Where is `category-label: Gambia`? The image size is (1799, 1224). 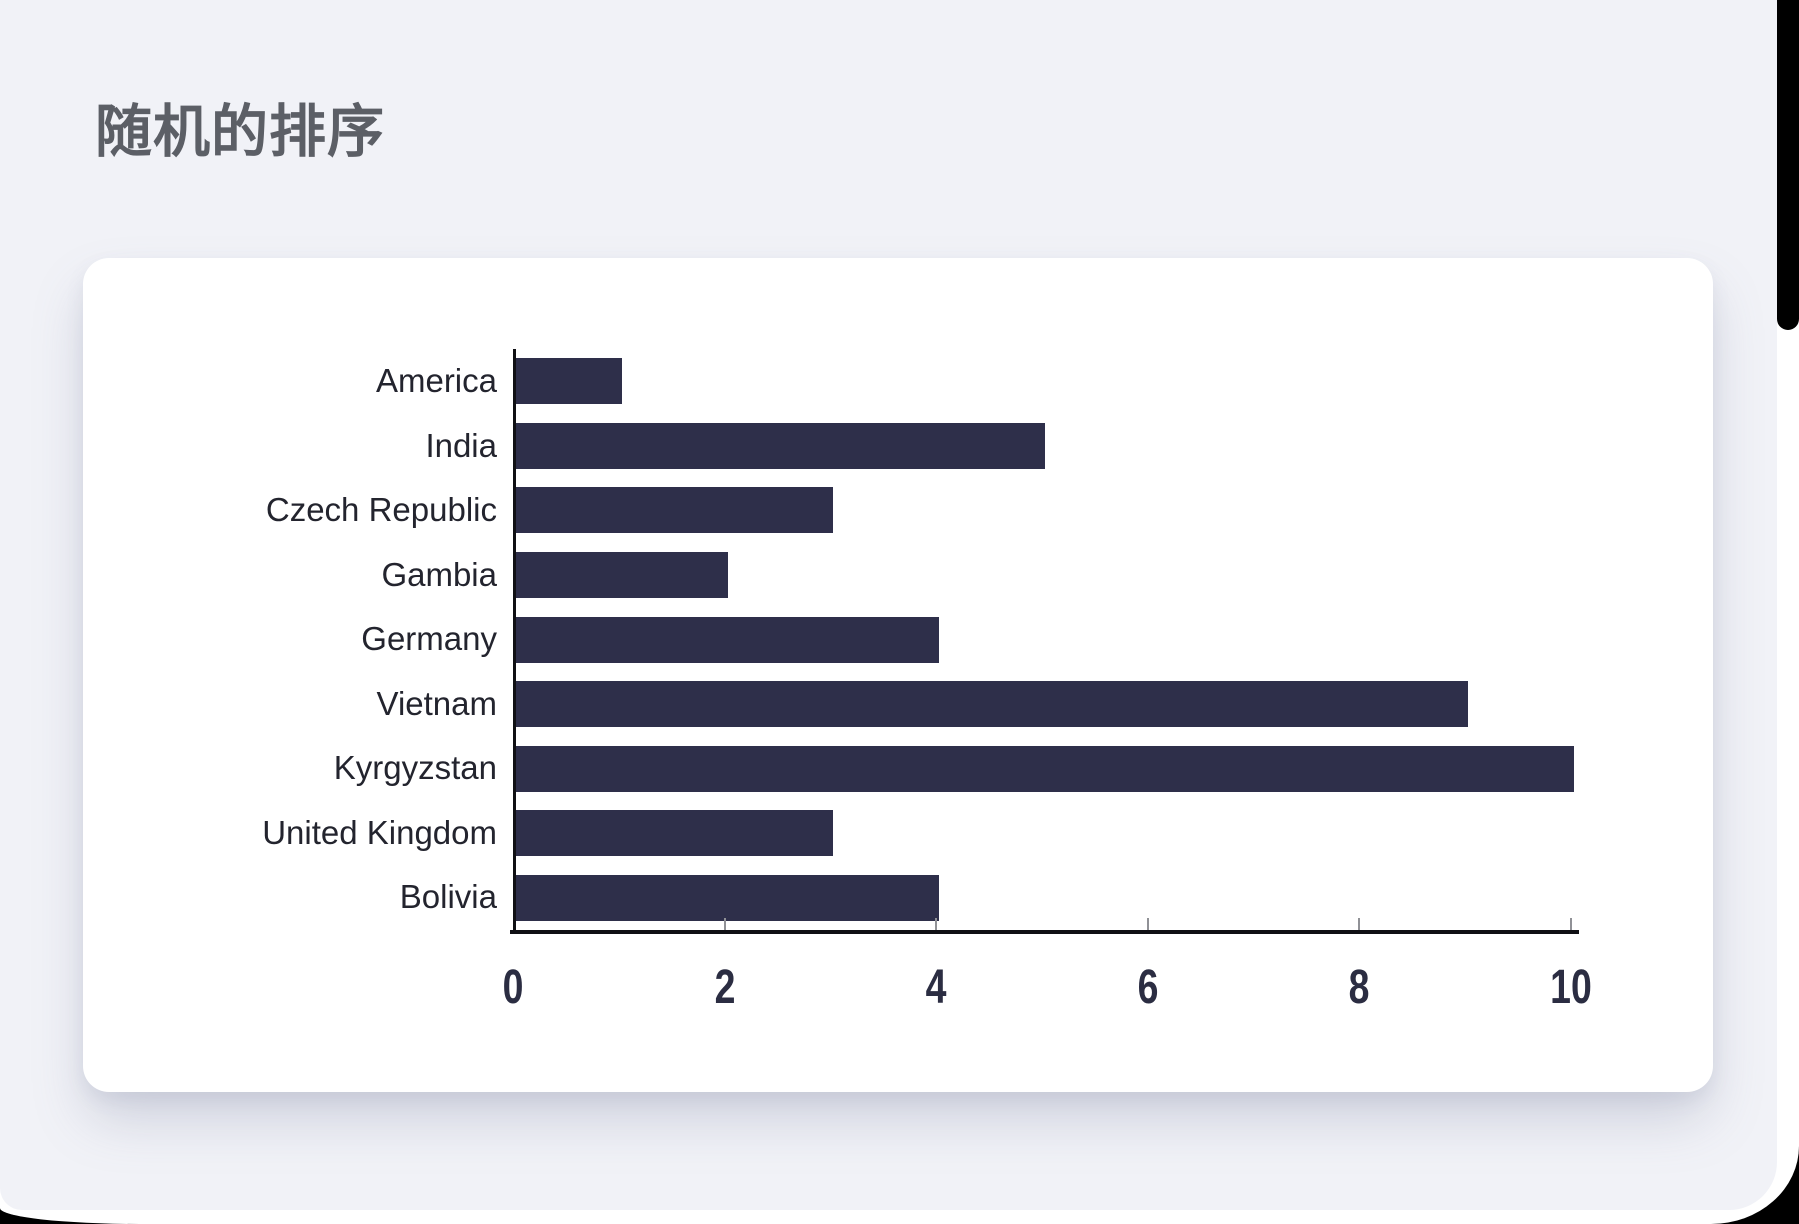
category-label: Gambia is located at coordinates (439, 574).